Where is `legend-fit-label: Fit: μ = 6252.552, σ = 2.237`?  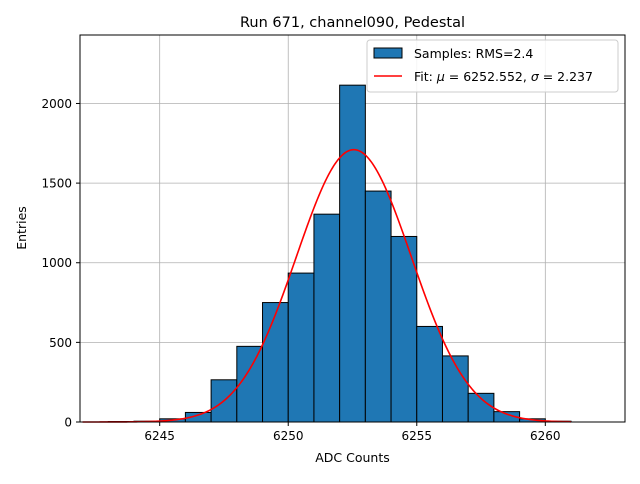
legend-fit-label: Fit: μ = 6252.552, σ = 2.237 is located at coordinates (503, 76).